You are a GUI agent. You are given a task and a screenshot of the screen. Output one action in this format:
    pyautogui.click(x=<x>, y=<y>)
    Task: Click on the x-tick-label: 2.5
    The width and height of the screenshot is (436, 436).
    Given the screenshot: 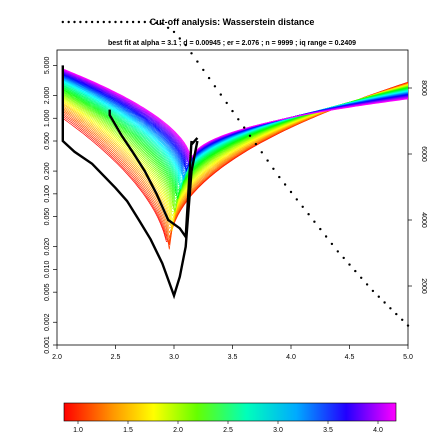 What is the action you would take?
    pyautogui.click(x=116, y=357)
    